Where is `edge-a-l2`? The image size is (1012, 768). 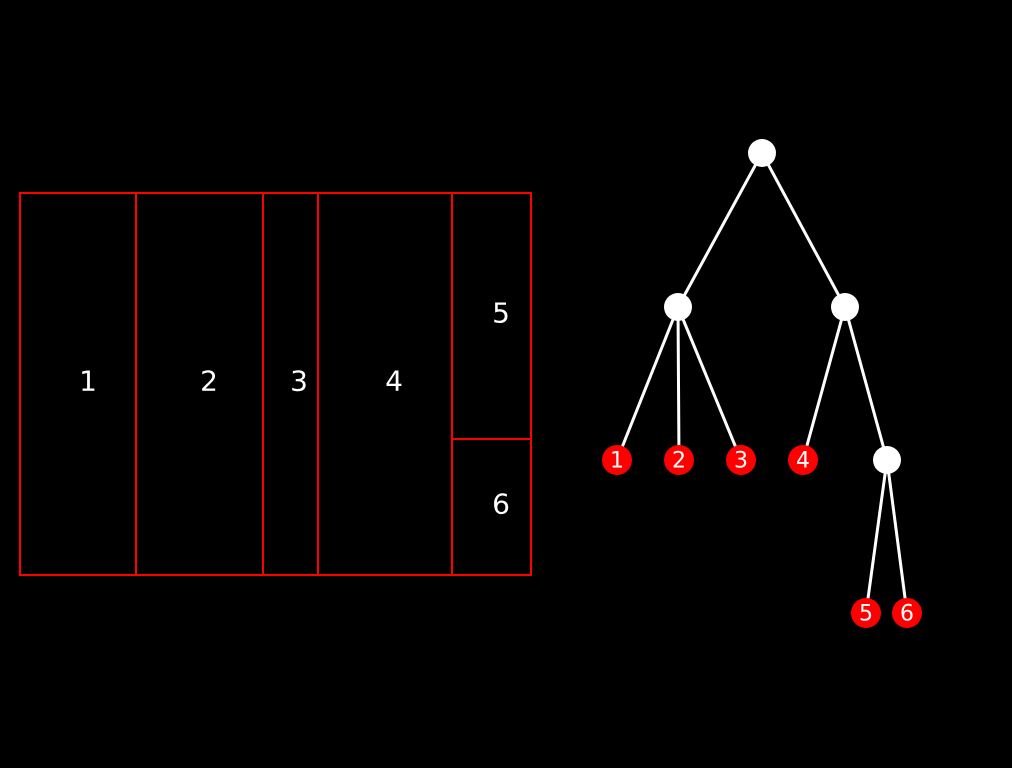
edge-a-l2 is located at coordinates (678, 383).